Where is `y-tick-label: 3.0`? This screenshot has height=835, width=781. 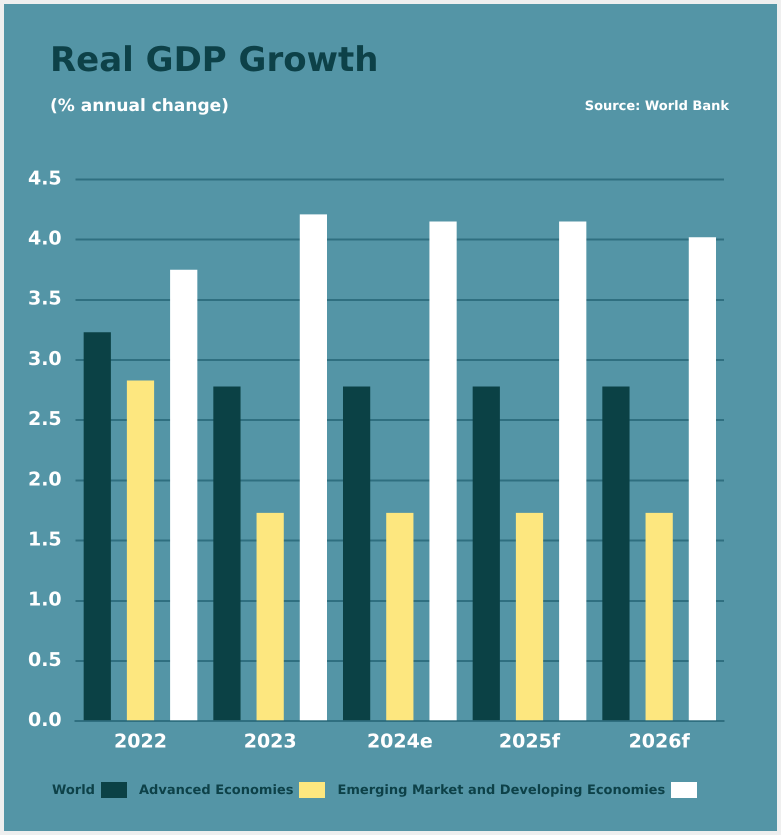 y-tick-label: 3.0 is located at coordinates (45, 359).